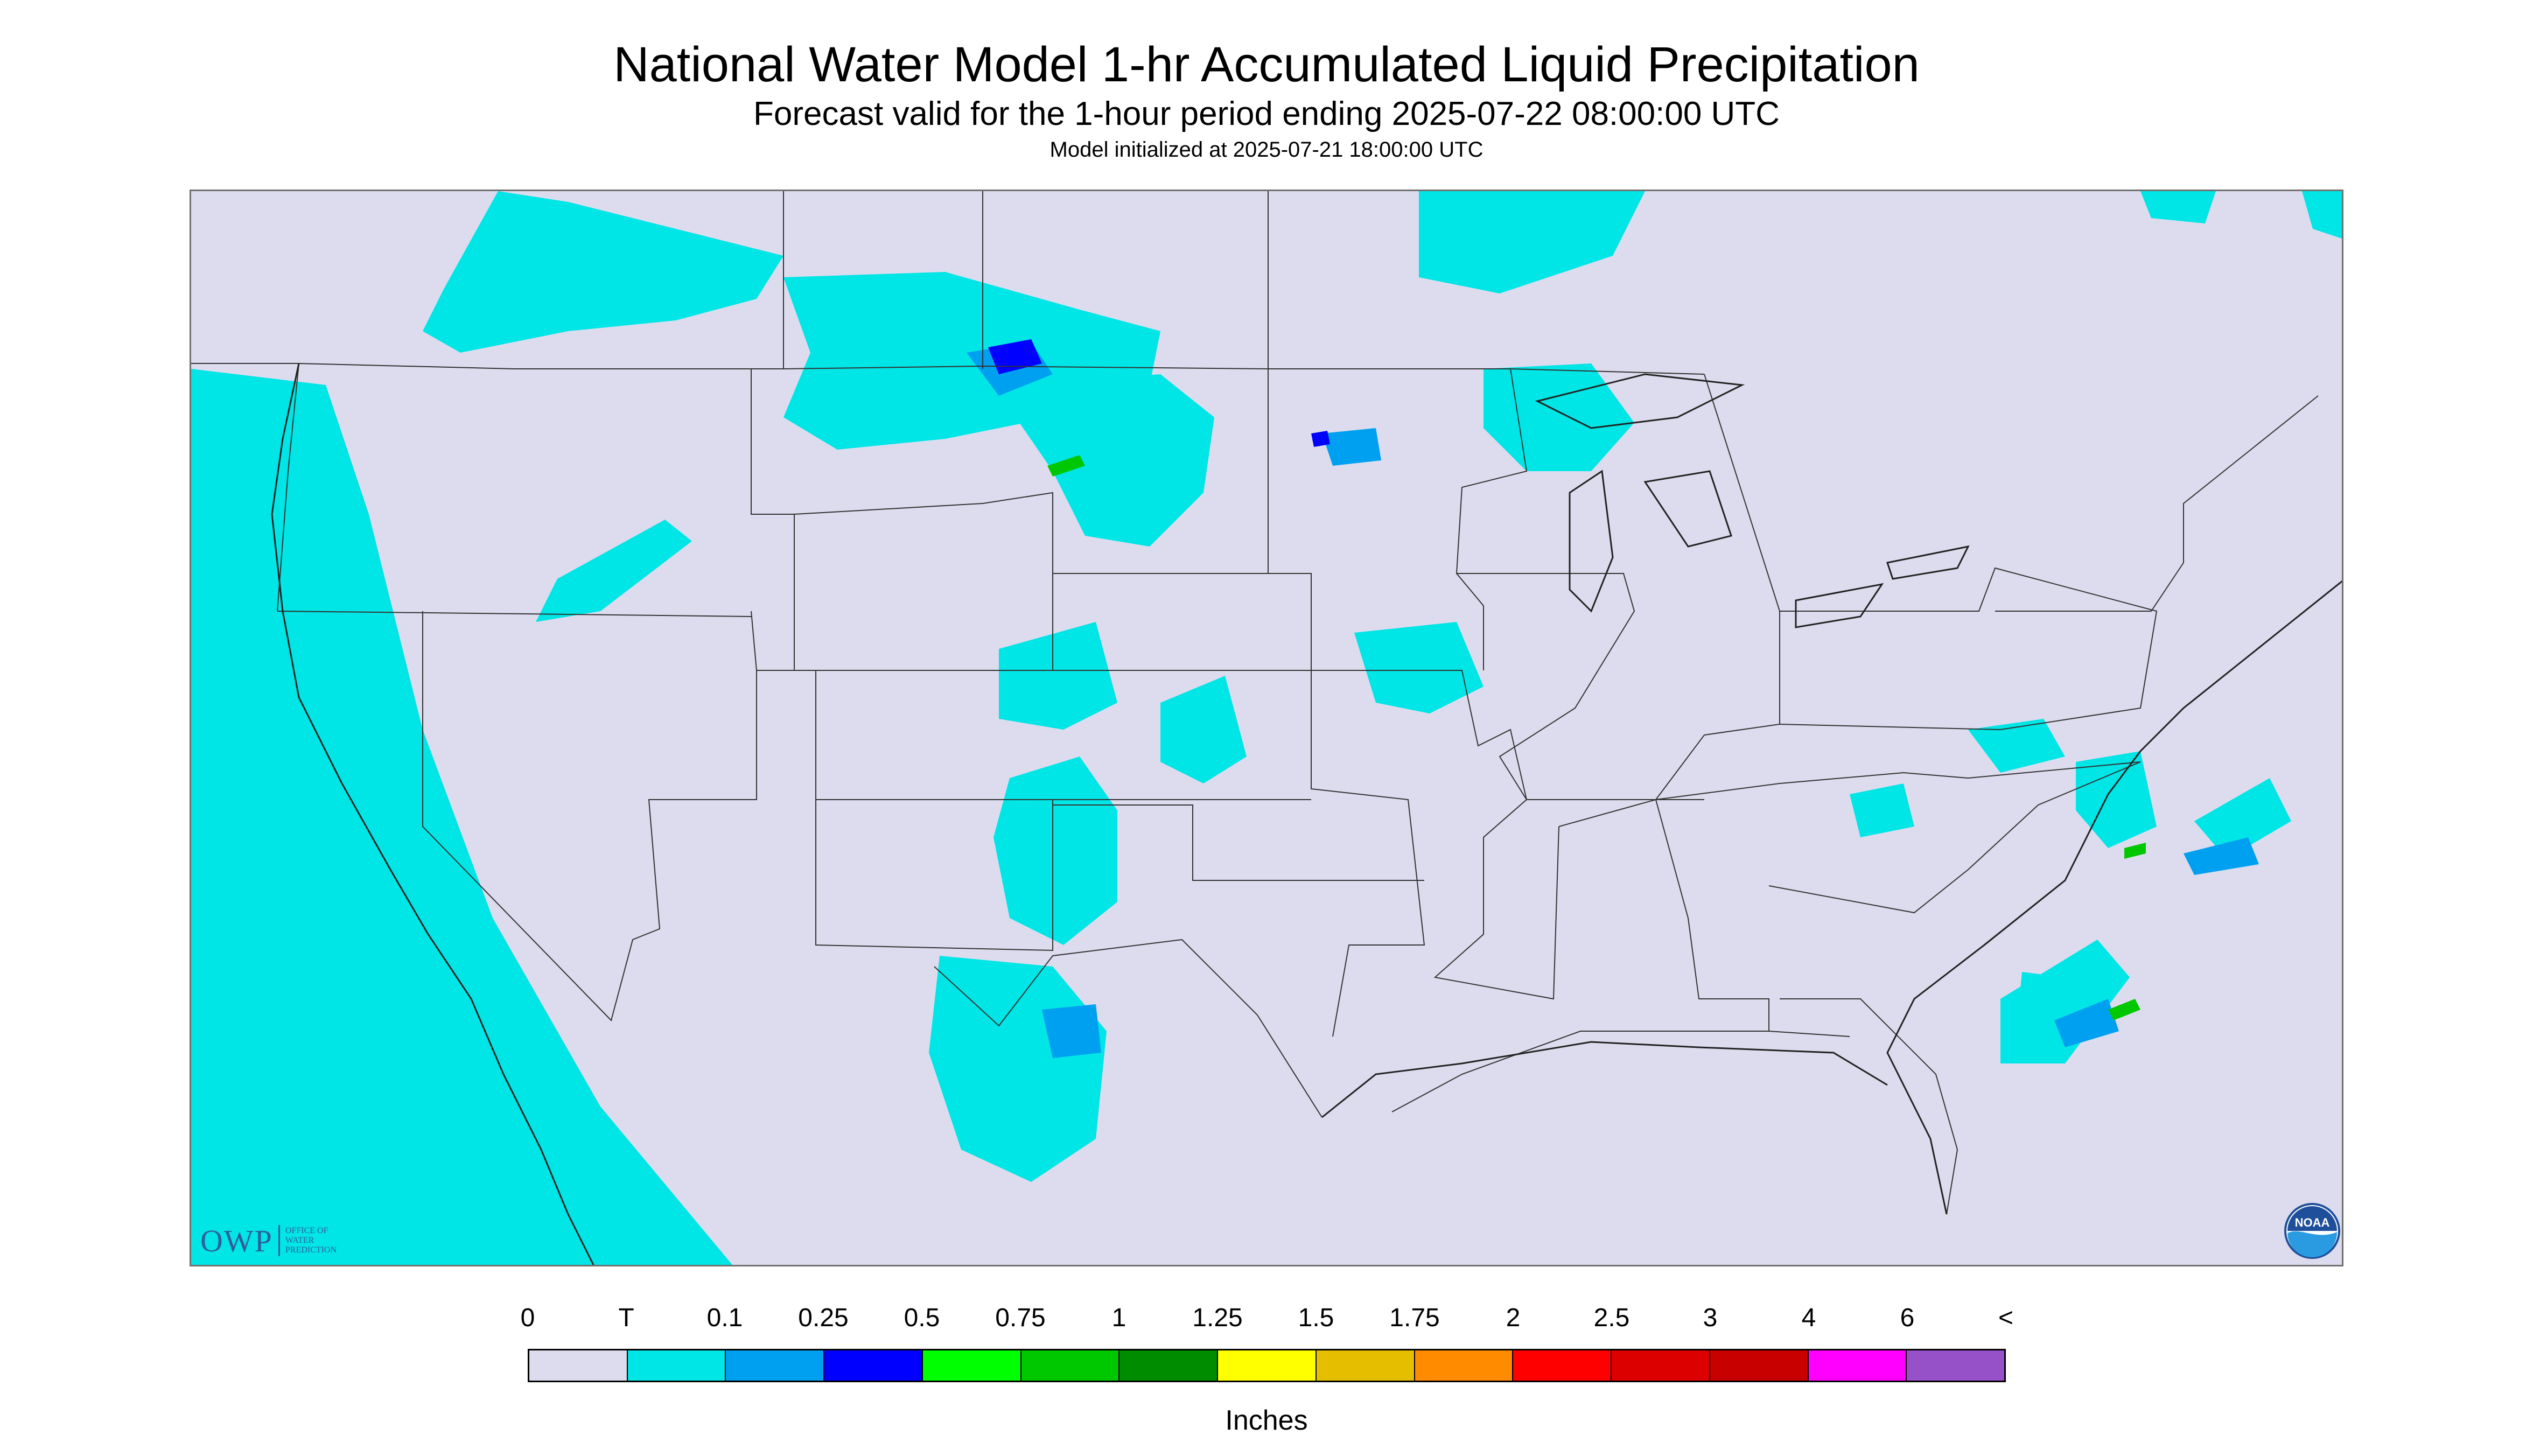 The width and height of the screenshot is (2533, 1456). Describe the element at coordinates (1217, 1318) in the screenshot. I see `legend-label: 1.25` at that location.